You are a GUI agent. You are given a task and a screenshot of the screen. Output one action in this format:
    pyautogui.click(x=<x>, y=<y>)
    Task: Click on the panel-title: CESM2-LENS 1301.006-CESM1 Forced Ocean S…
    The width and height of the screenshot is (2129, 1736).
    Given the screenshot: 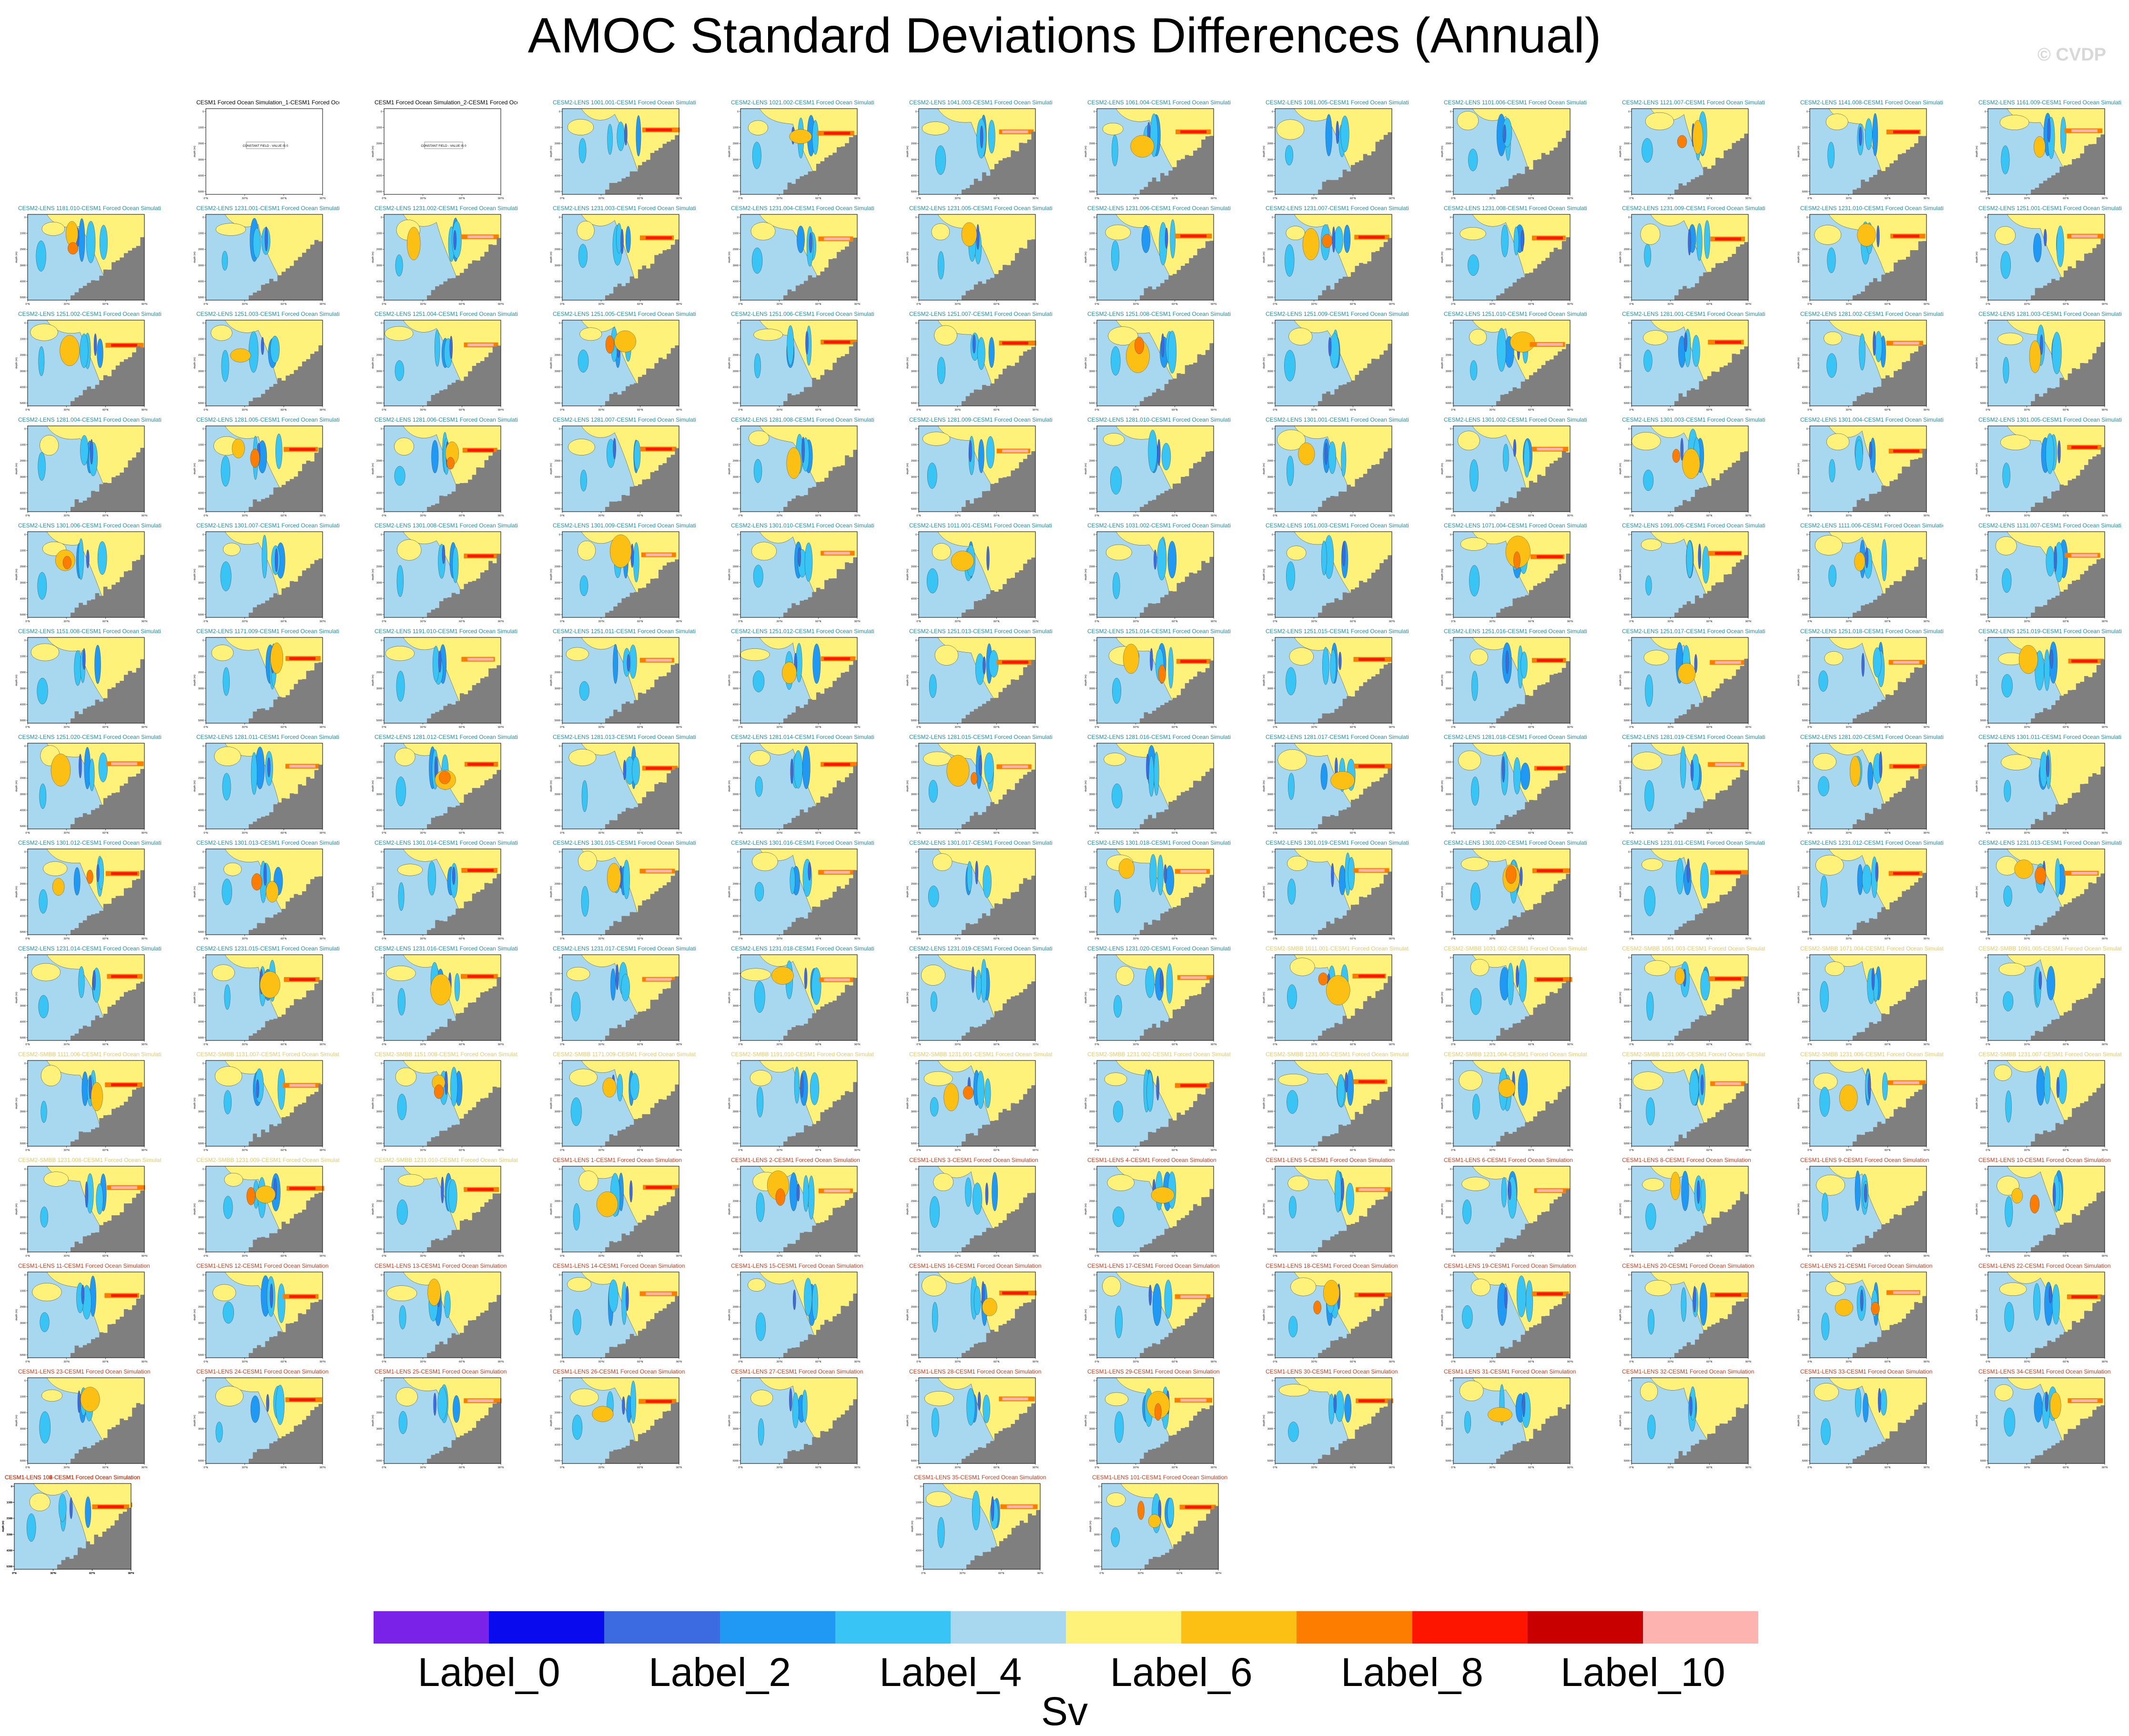 What is the action you would take?
    pyautogui.click(x=89, y=525)
    